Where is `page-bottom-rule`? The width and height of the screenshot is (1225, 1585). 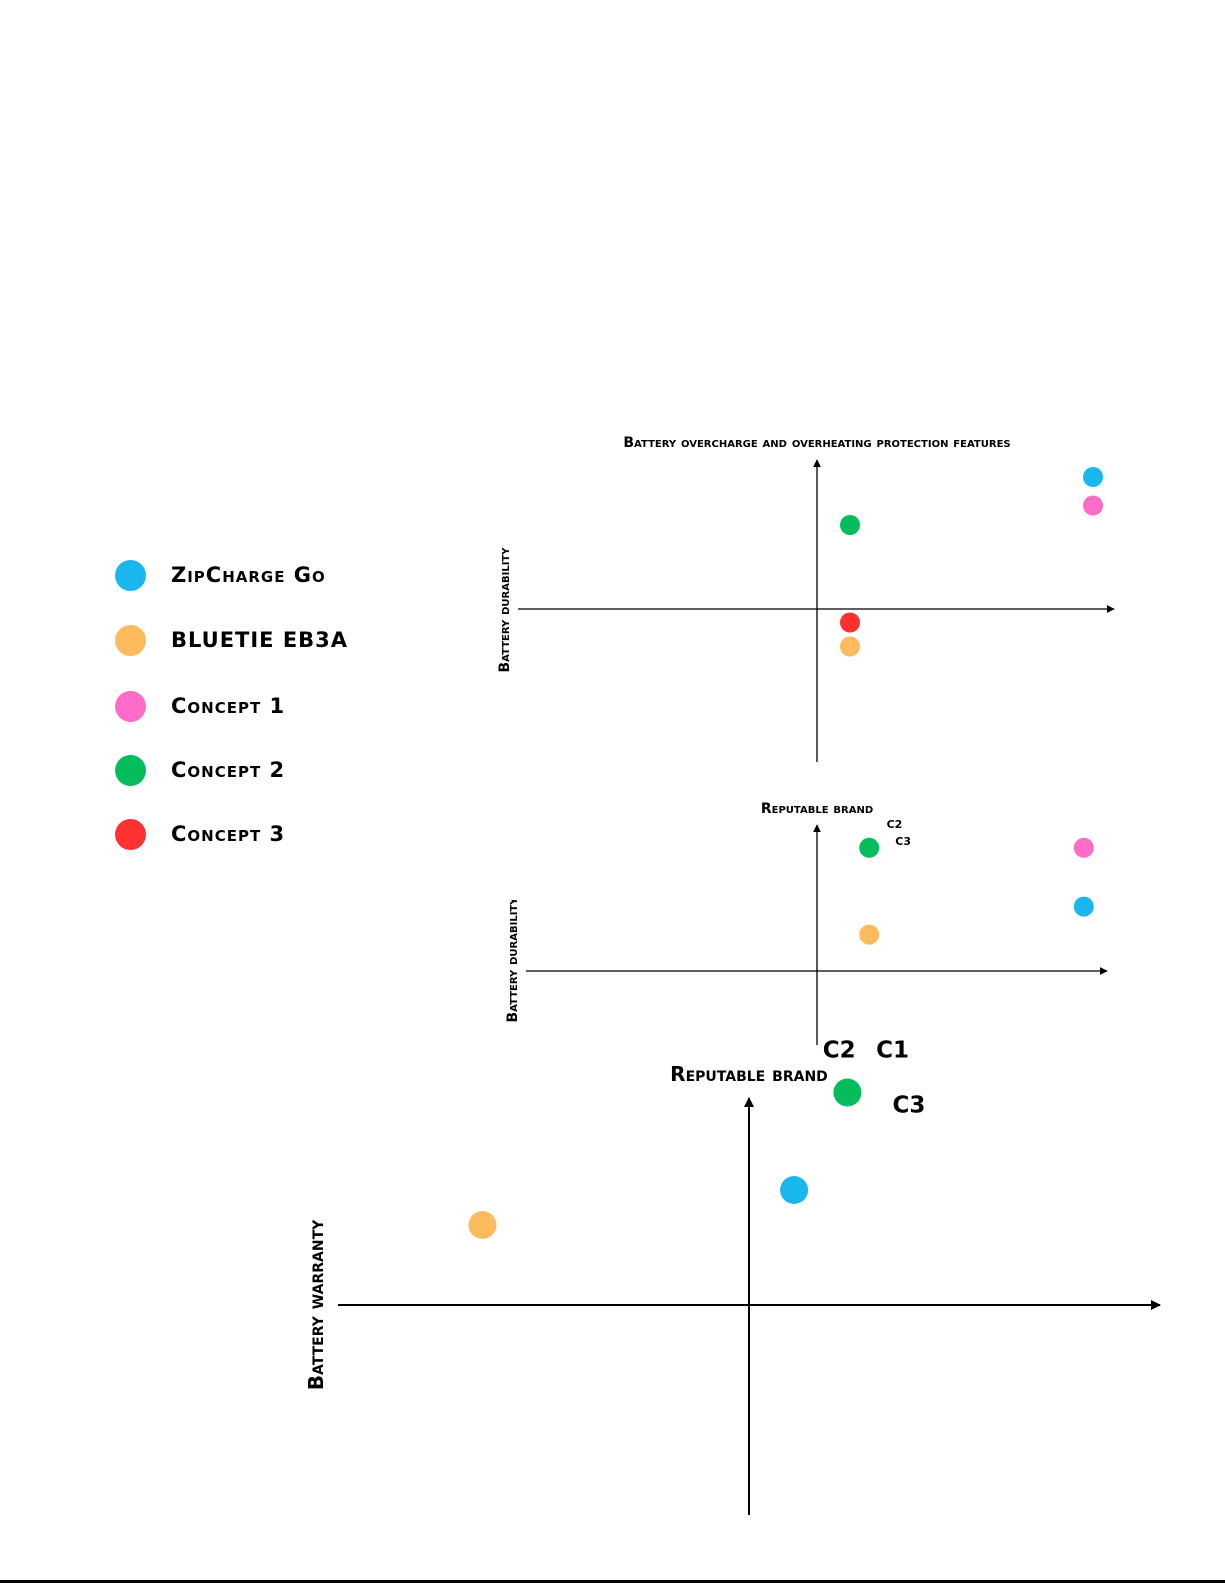 page-bottom-rule is located at coordinates (612, 1581).